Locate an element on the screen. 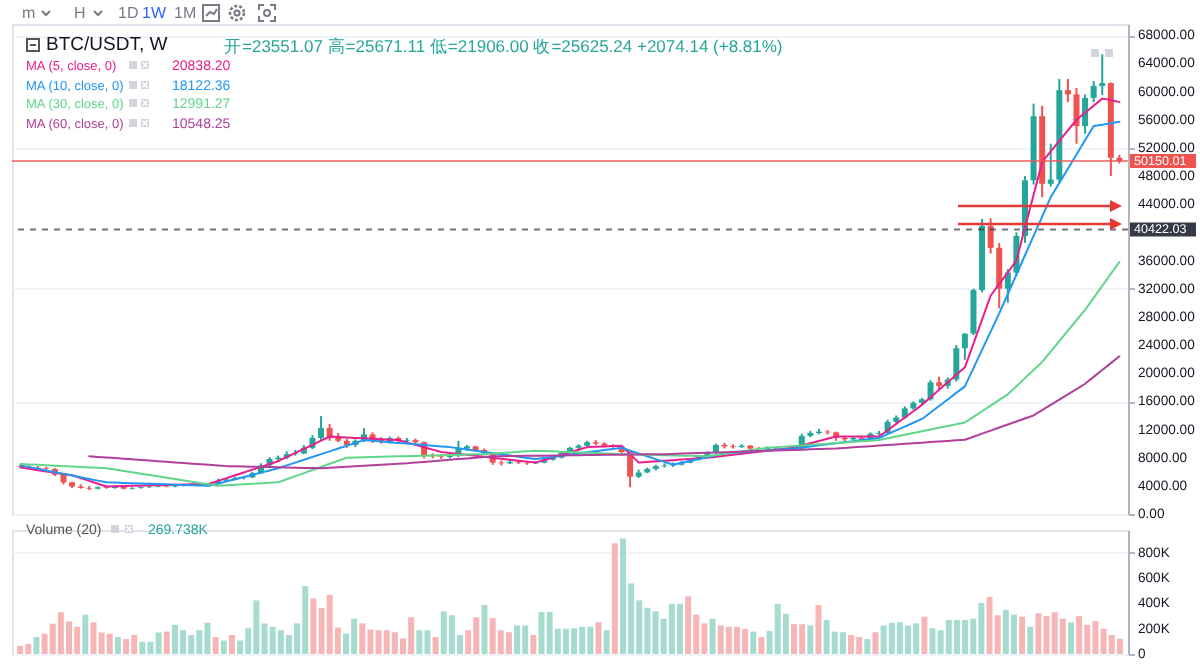 This screenshot has height=664, width=1200. text: 1W is located at coordinates (154, 13).